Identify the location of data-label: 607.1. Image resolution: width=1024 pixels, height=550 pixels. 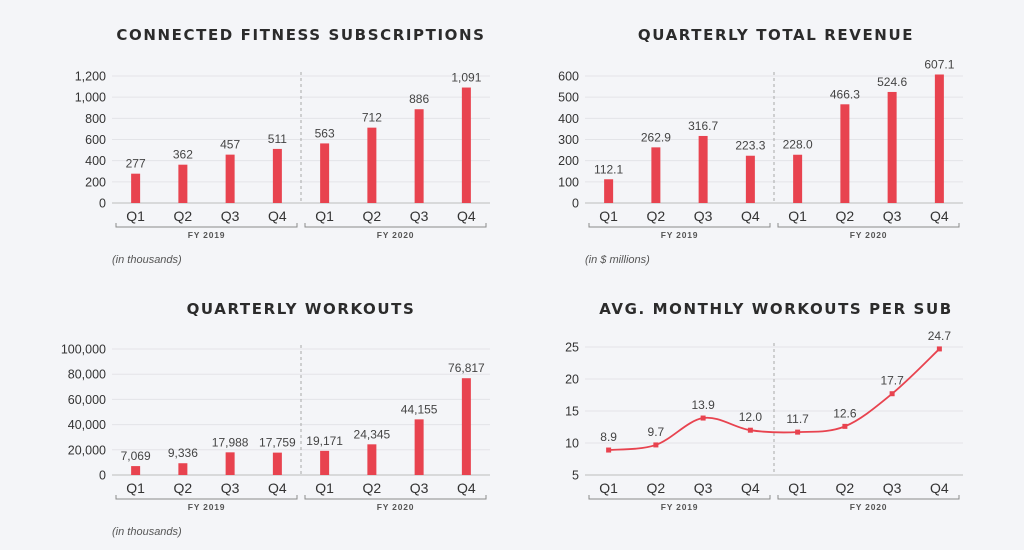
(939, 64).